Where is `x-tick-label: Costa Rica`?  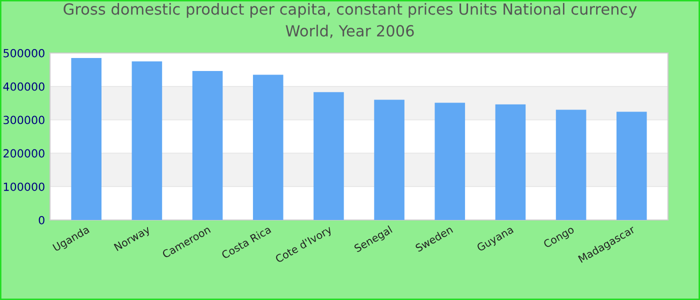
x-tick-label: Costa Rica is located at coordinates (246, 242).